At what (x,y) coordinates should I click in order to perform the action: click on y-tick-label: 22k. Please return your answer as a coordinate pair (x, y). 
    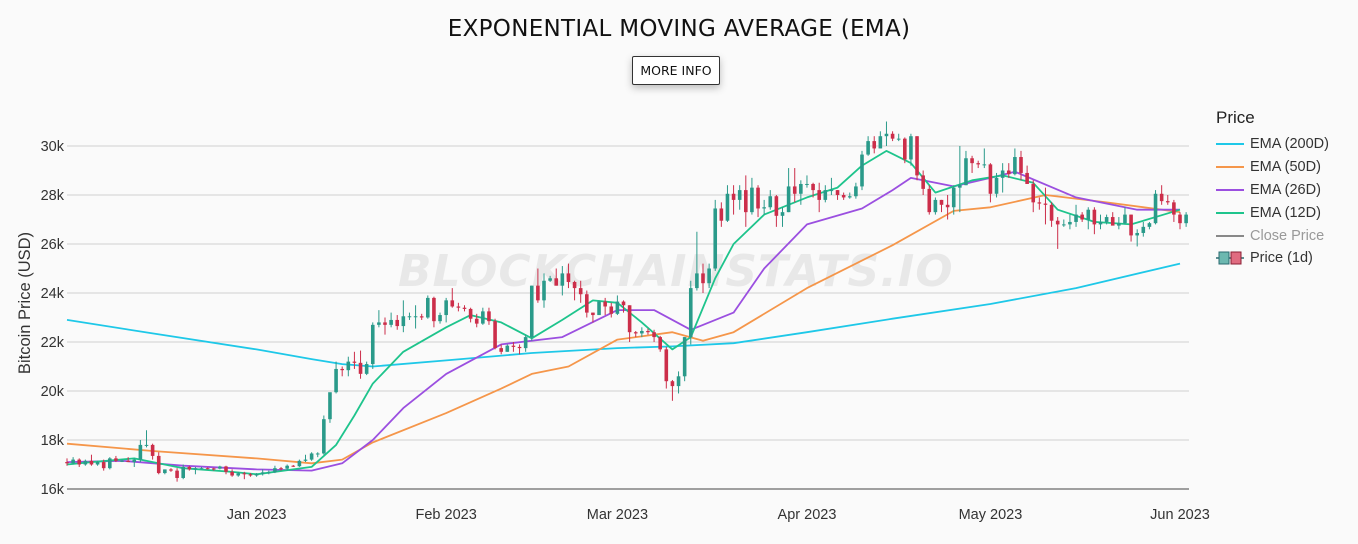
    Looking at the image, I should click on (53, 343).